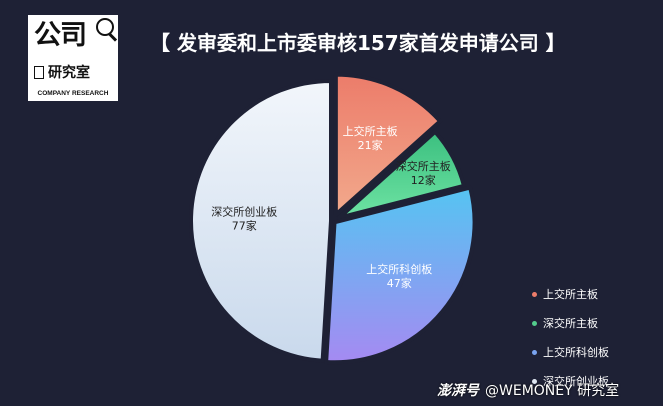  I want to click on slice-label-value: 21家, so click(370, 145).